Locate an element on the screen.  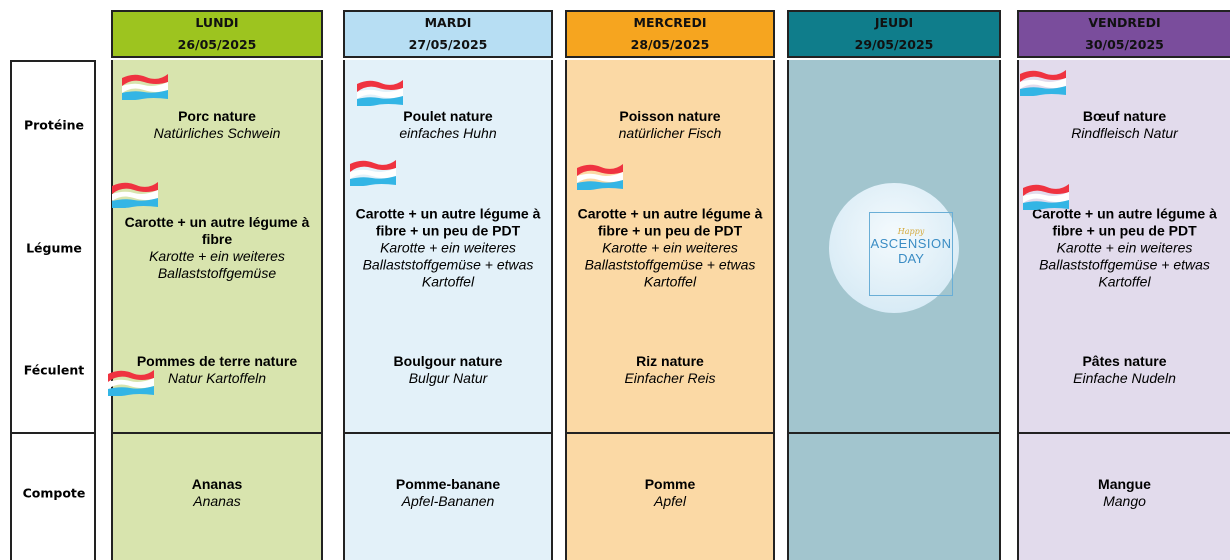
dish-fr: Pomme is located at coordinates (670, 484).